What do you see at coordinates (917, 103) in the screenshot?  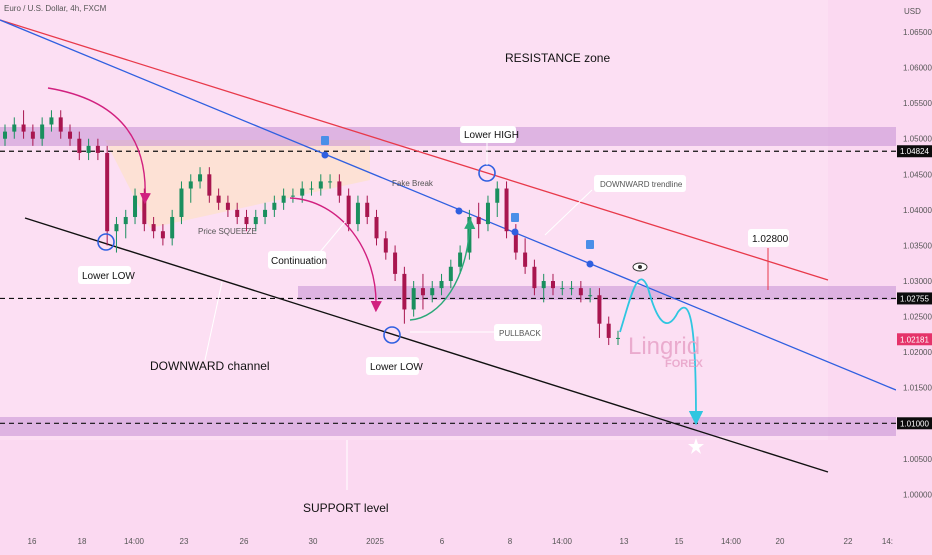 I see `y-tick-11: 1.05500` at bounding box center [917, 103].